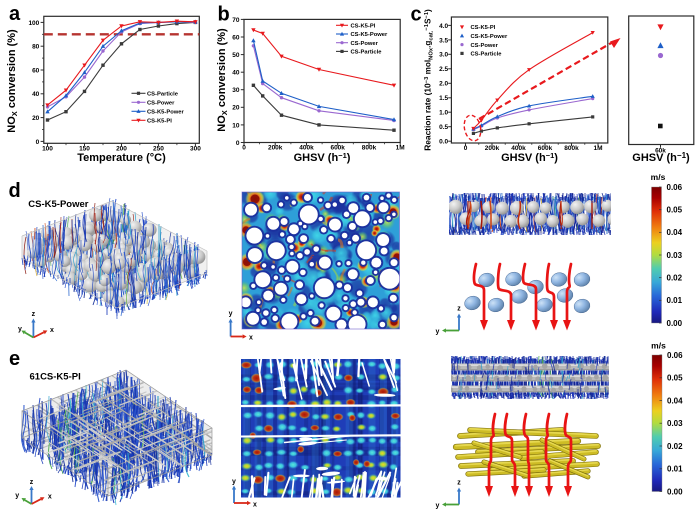 The height and width of the screenshot is (516, 698). What do you see at coordinates (443, 55) in the screenshot?
I see `svg-text: 3.0` at bounding box center [443, 55].